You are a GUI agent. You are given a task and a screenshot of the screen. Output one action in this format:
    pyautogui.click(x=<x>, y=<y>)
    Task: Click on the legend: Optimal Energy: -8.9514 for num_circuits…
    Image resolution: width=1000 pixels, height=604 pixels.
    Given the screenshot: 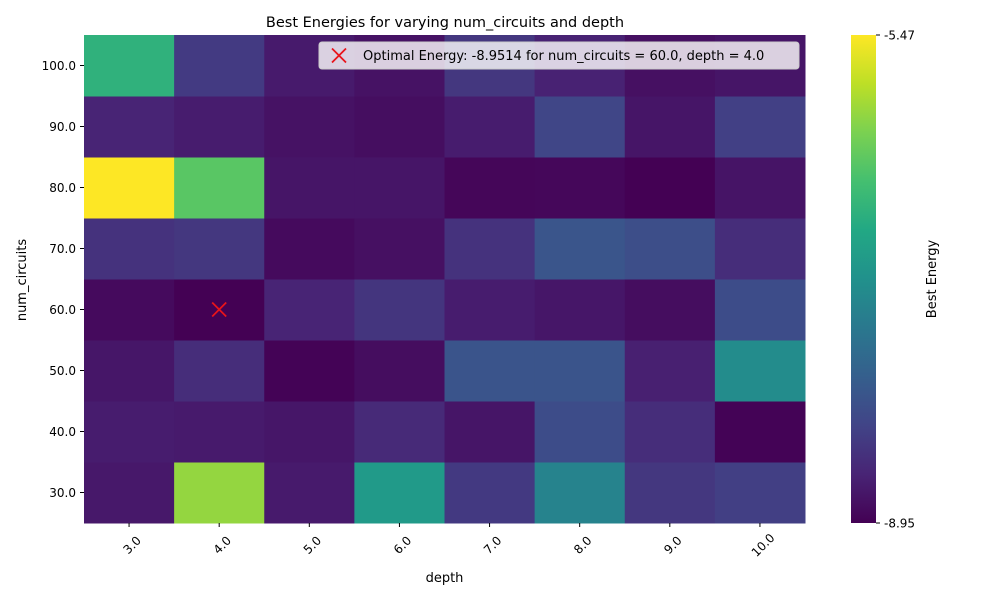 What is the action you would take?
    pyautogui.click(x=559, y=55)
    